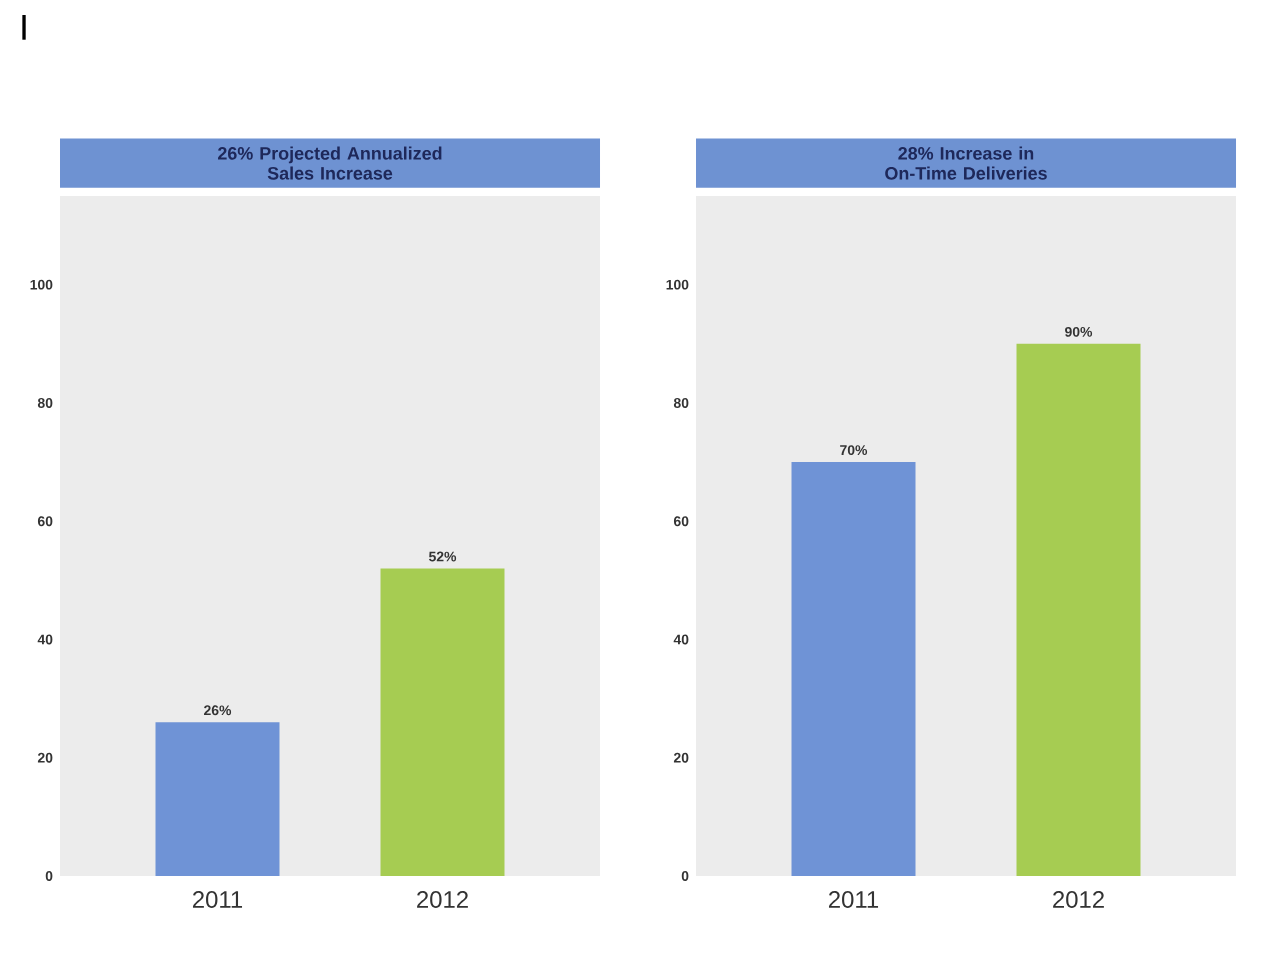 The width and height of the screenshot is (1264, 960). I want to click on chart-title: 26% Projected Annualized Sales Increase, so click(330, 163).